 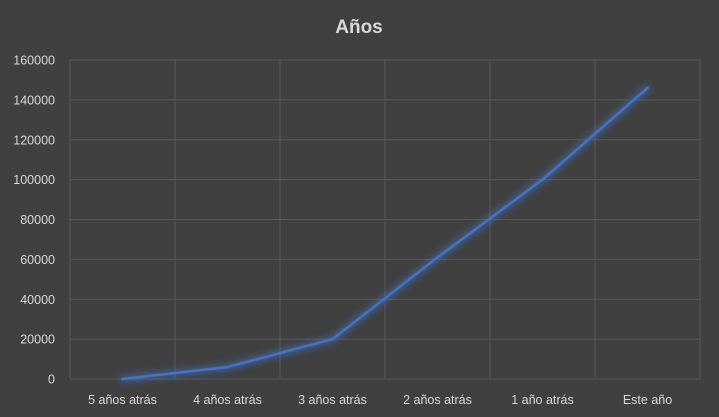 What do you see at coordinates (34, 140) in the screenshot?
I see `y-tick-label: 120000` at bounding box center [34, 140].